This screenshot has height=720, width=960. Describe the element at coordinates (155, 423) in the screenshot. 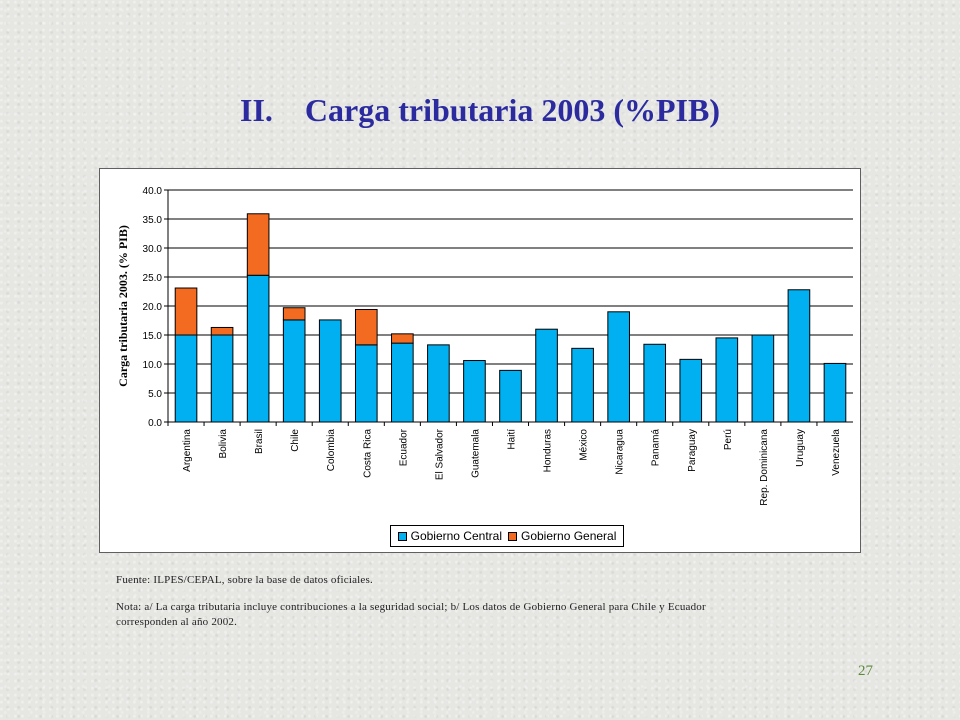

I see `y-tick-label: 0.0` at that location.